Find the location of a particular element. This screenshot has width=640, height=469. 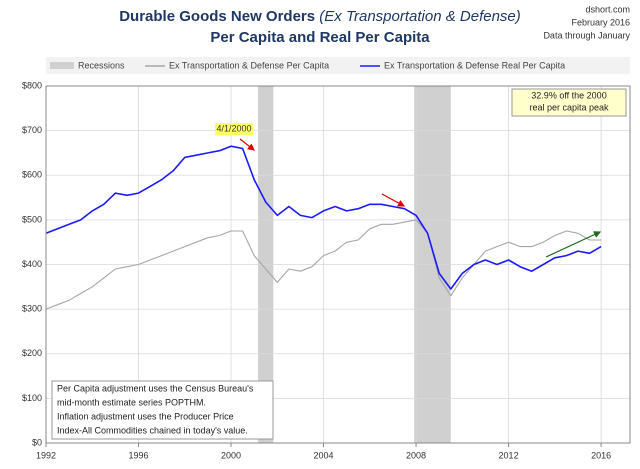

y-tick-label: $0 is located at coordinates (37, 442).